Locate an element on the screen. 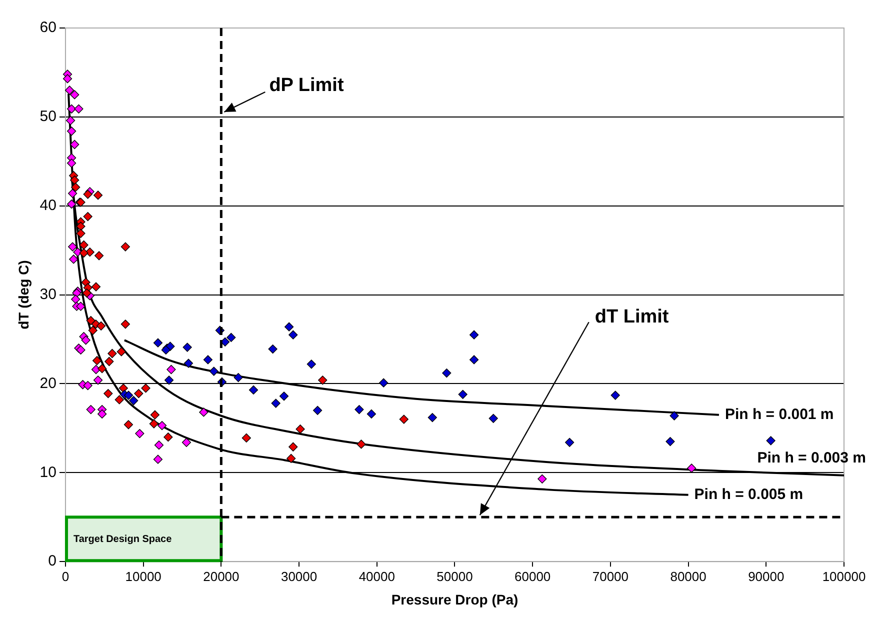 This screenshot has height=621, width=880. y-tick-label: 30 is located at coordinates (48, 294).